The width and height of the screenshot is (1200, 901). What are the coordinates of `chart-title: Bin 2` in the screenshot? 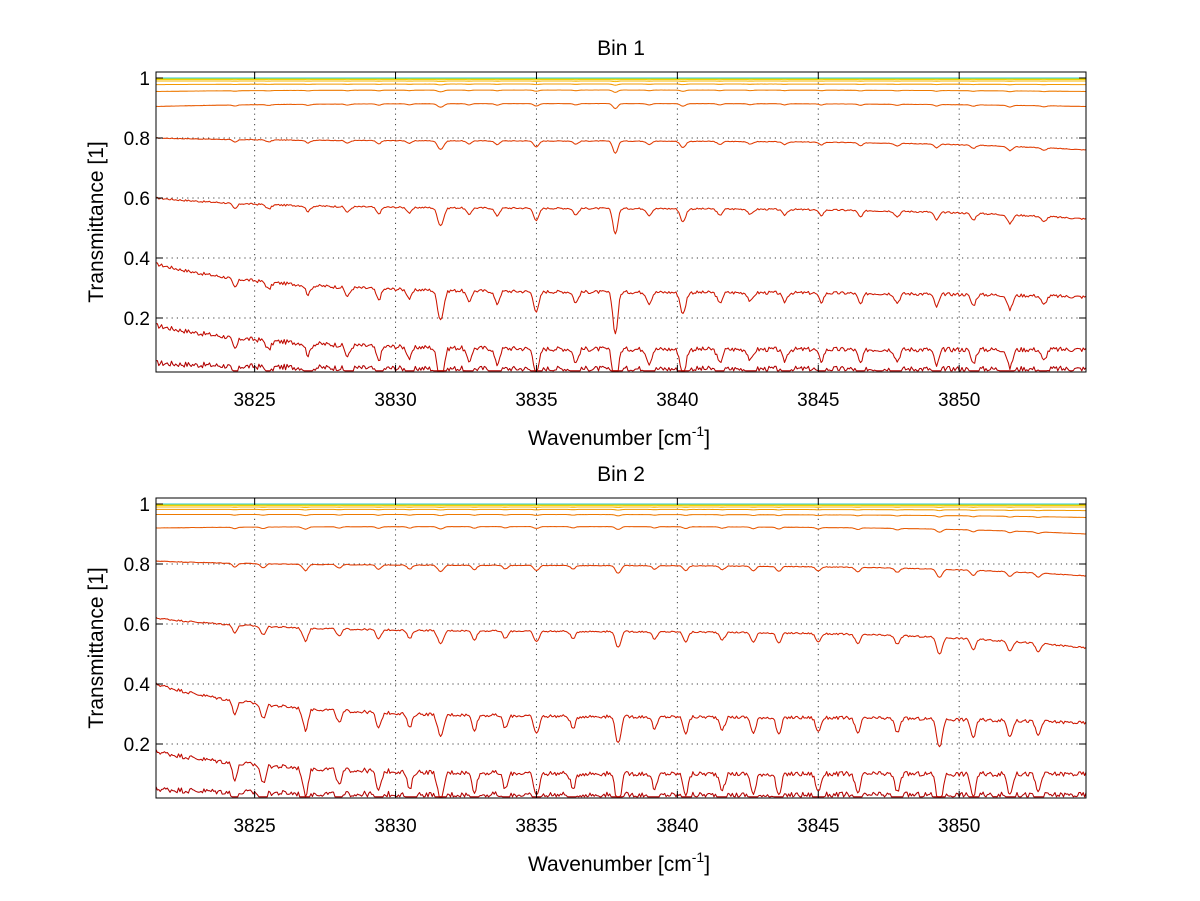 It's located at (621, 474).